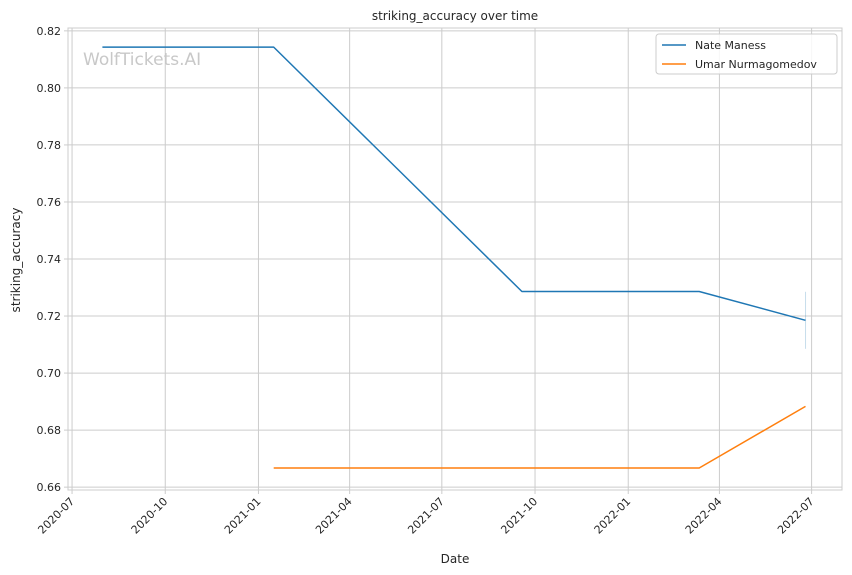 The height and width of the screenshot is (575, 852). I want to click on y-axis: 0.66 0.68 0.70 0.72 0.74 0.76 0.78 0.80 0.82, so click(52, 259).